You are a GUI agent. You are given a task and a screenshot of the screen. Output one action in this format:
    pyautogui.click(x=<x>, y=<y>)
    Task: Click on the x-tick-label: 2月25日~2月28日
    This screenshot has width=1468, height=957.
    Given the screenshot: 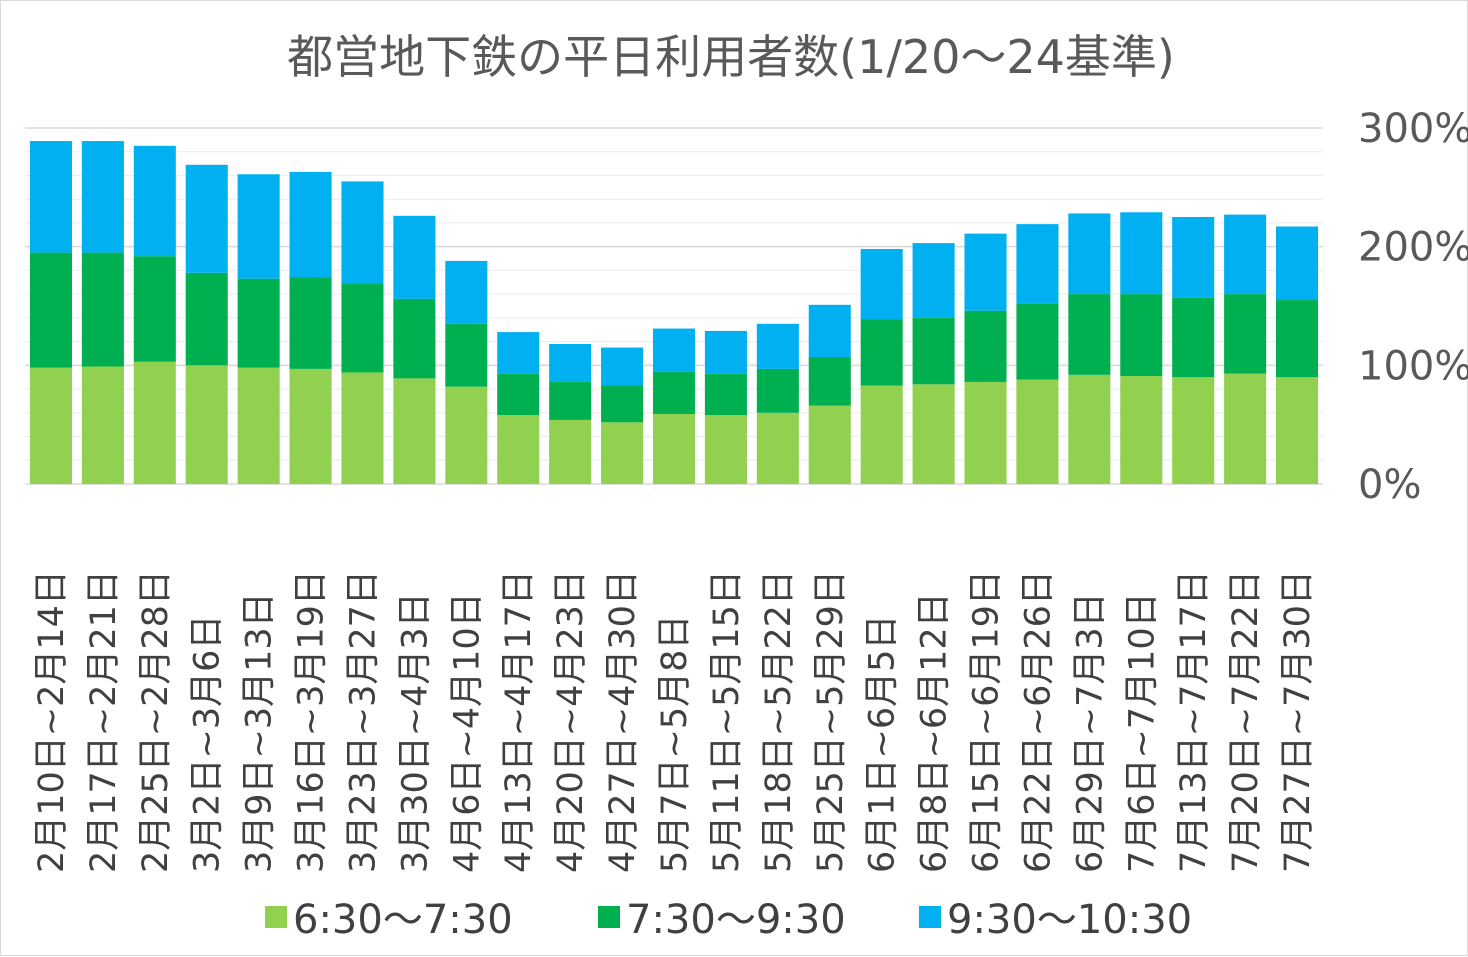 What is the action you would take?
    pyautogui.click(x=156, y=721)
    